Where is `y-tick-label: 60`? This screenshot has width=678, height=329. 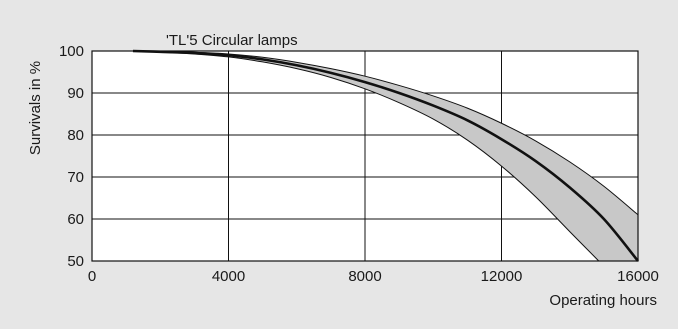
y-tick-label: 60 is located at coordinates (75, 219).